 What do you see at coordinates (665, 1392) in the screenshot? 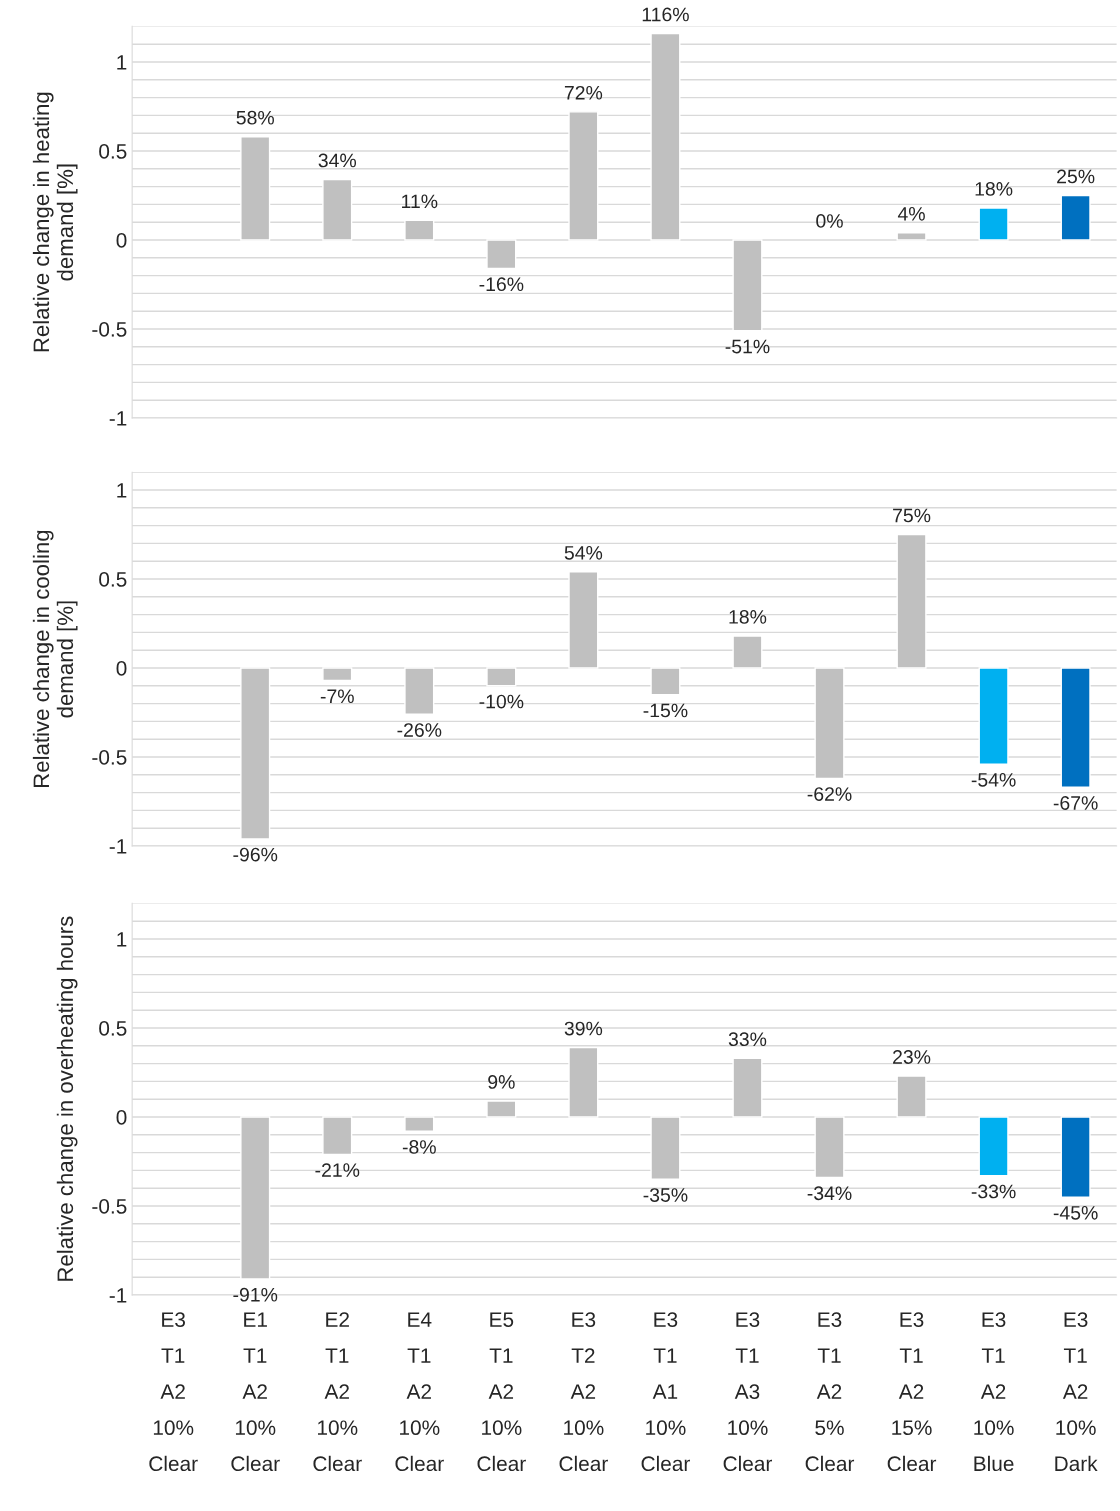
I see `x-tick-label: E3 T1 A1 10% Clear` at bounding box center [665, 1392].